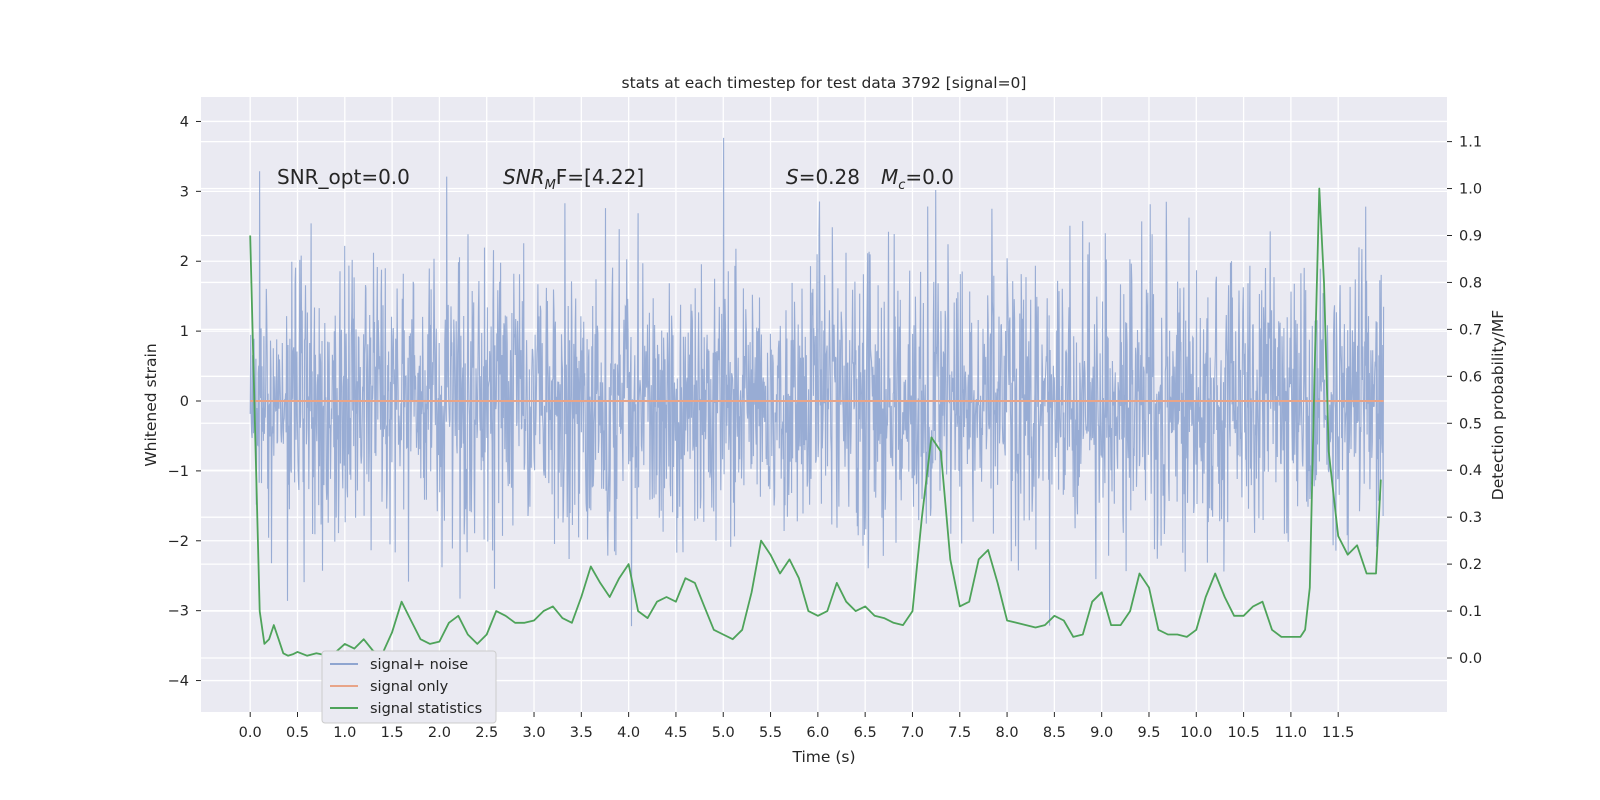  Describe the element at coordinates (1196, 733) in the screenshot. I see `x-tick-label: 10.0` at that location.